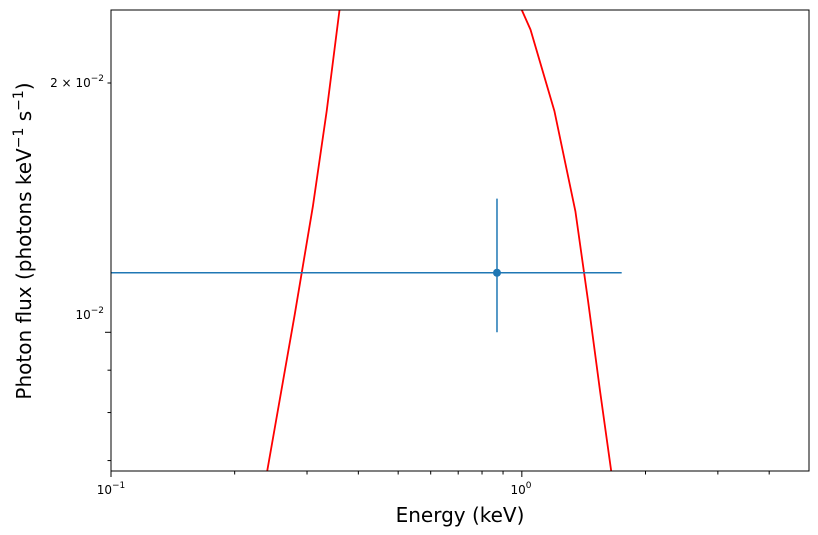 The image size is (818, 535). Describe the element at coordinates (77, 82) in the screenshot. I see `y-tick-label: 2 × 10⁻²` at that location.